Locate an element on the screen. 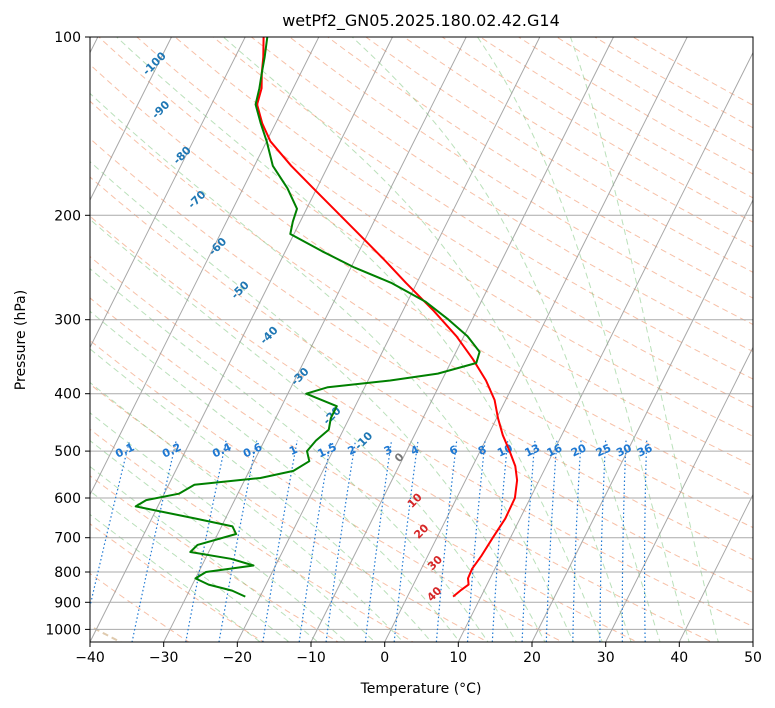  y-tick-label: 100 is located at coordinates (67, 38).